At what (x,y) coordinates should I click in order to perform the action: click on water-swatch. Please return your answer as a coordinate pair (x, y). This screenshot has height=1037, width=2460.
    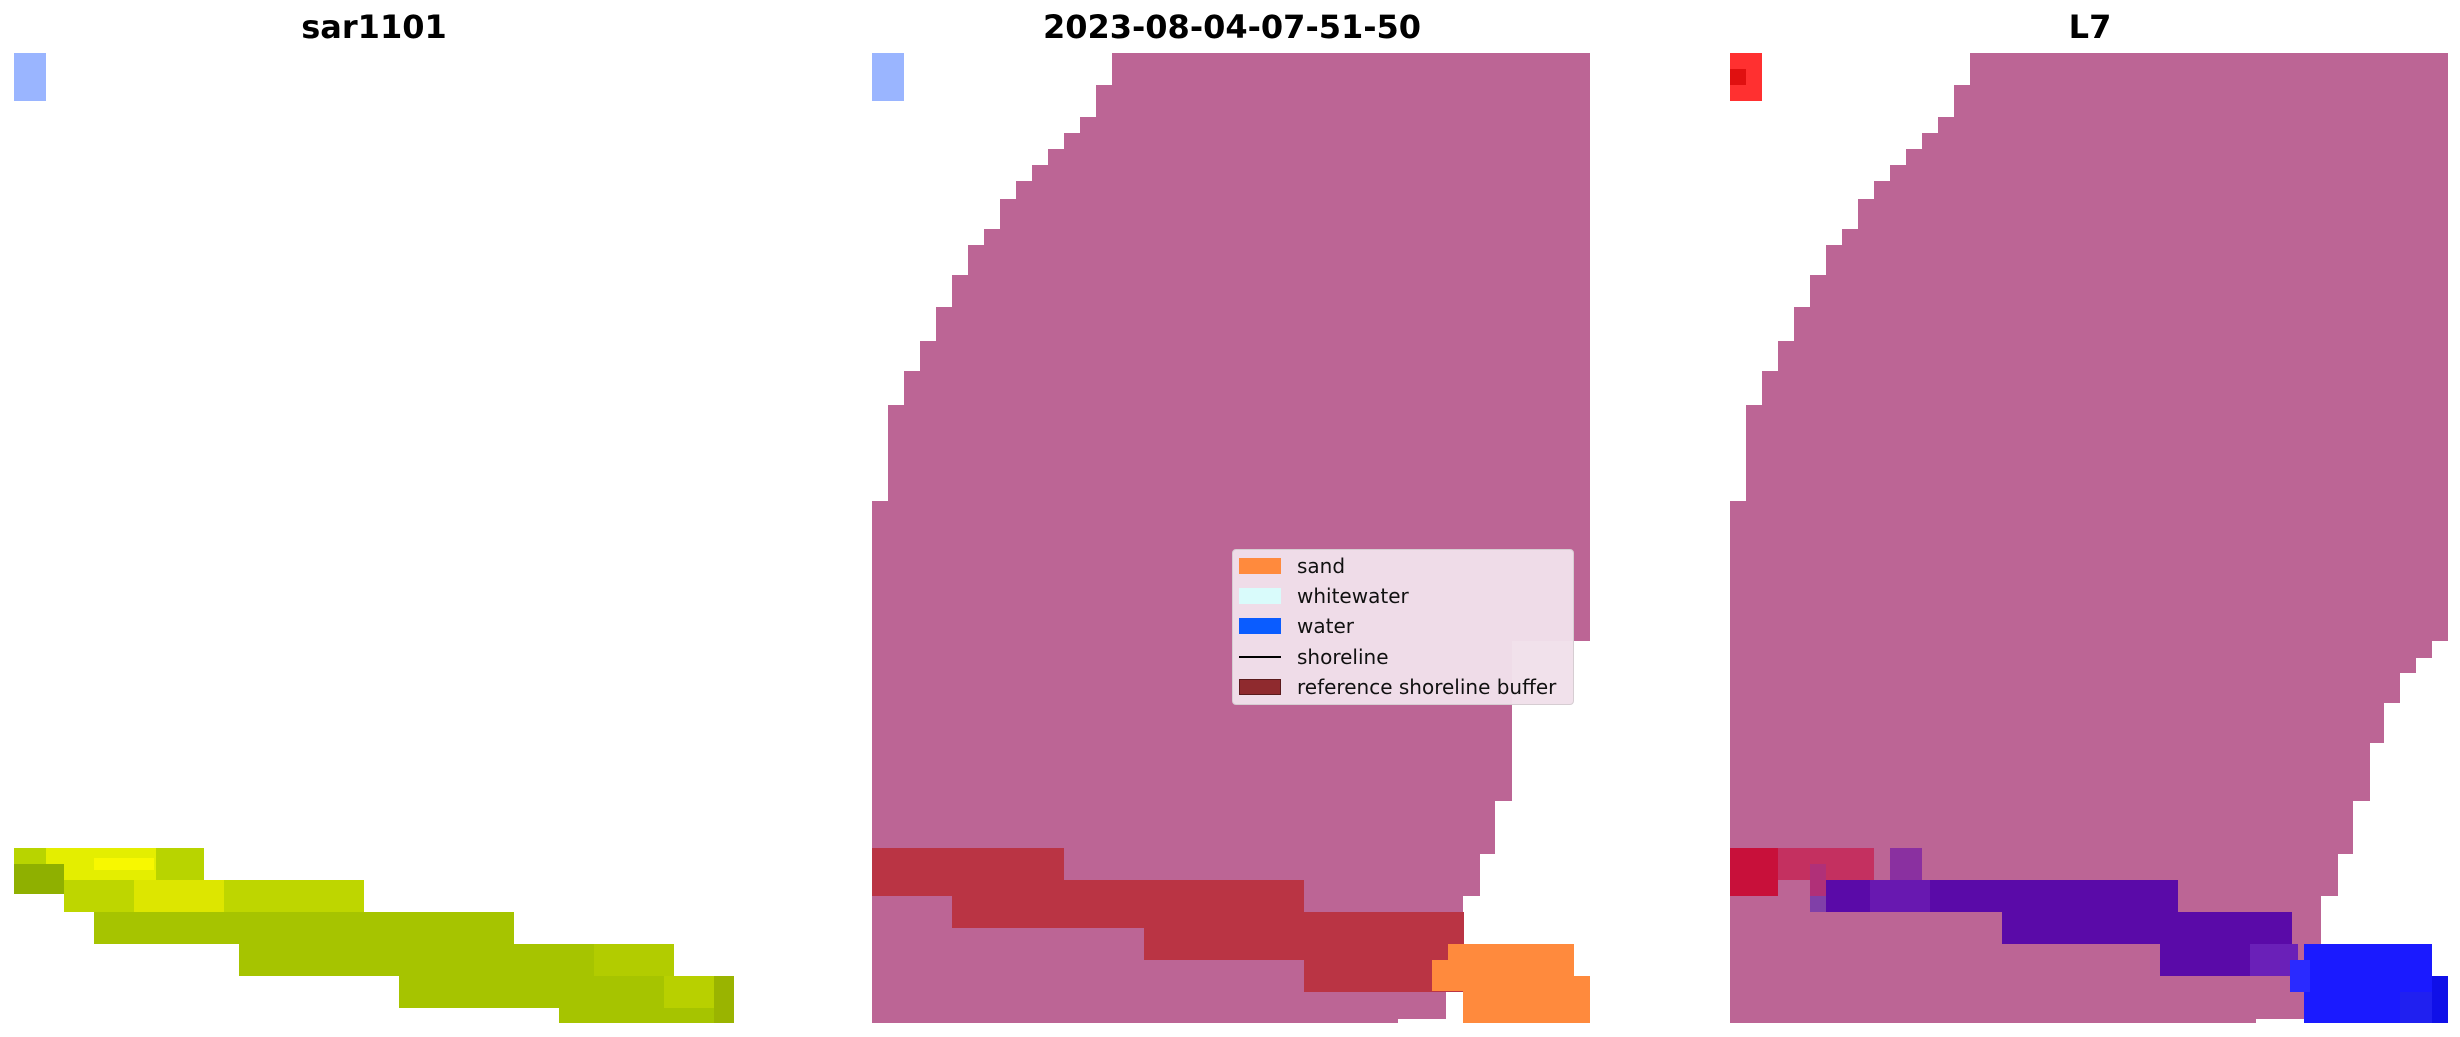
    Looking at the image, I should click on (1260, 626).